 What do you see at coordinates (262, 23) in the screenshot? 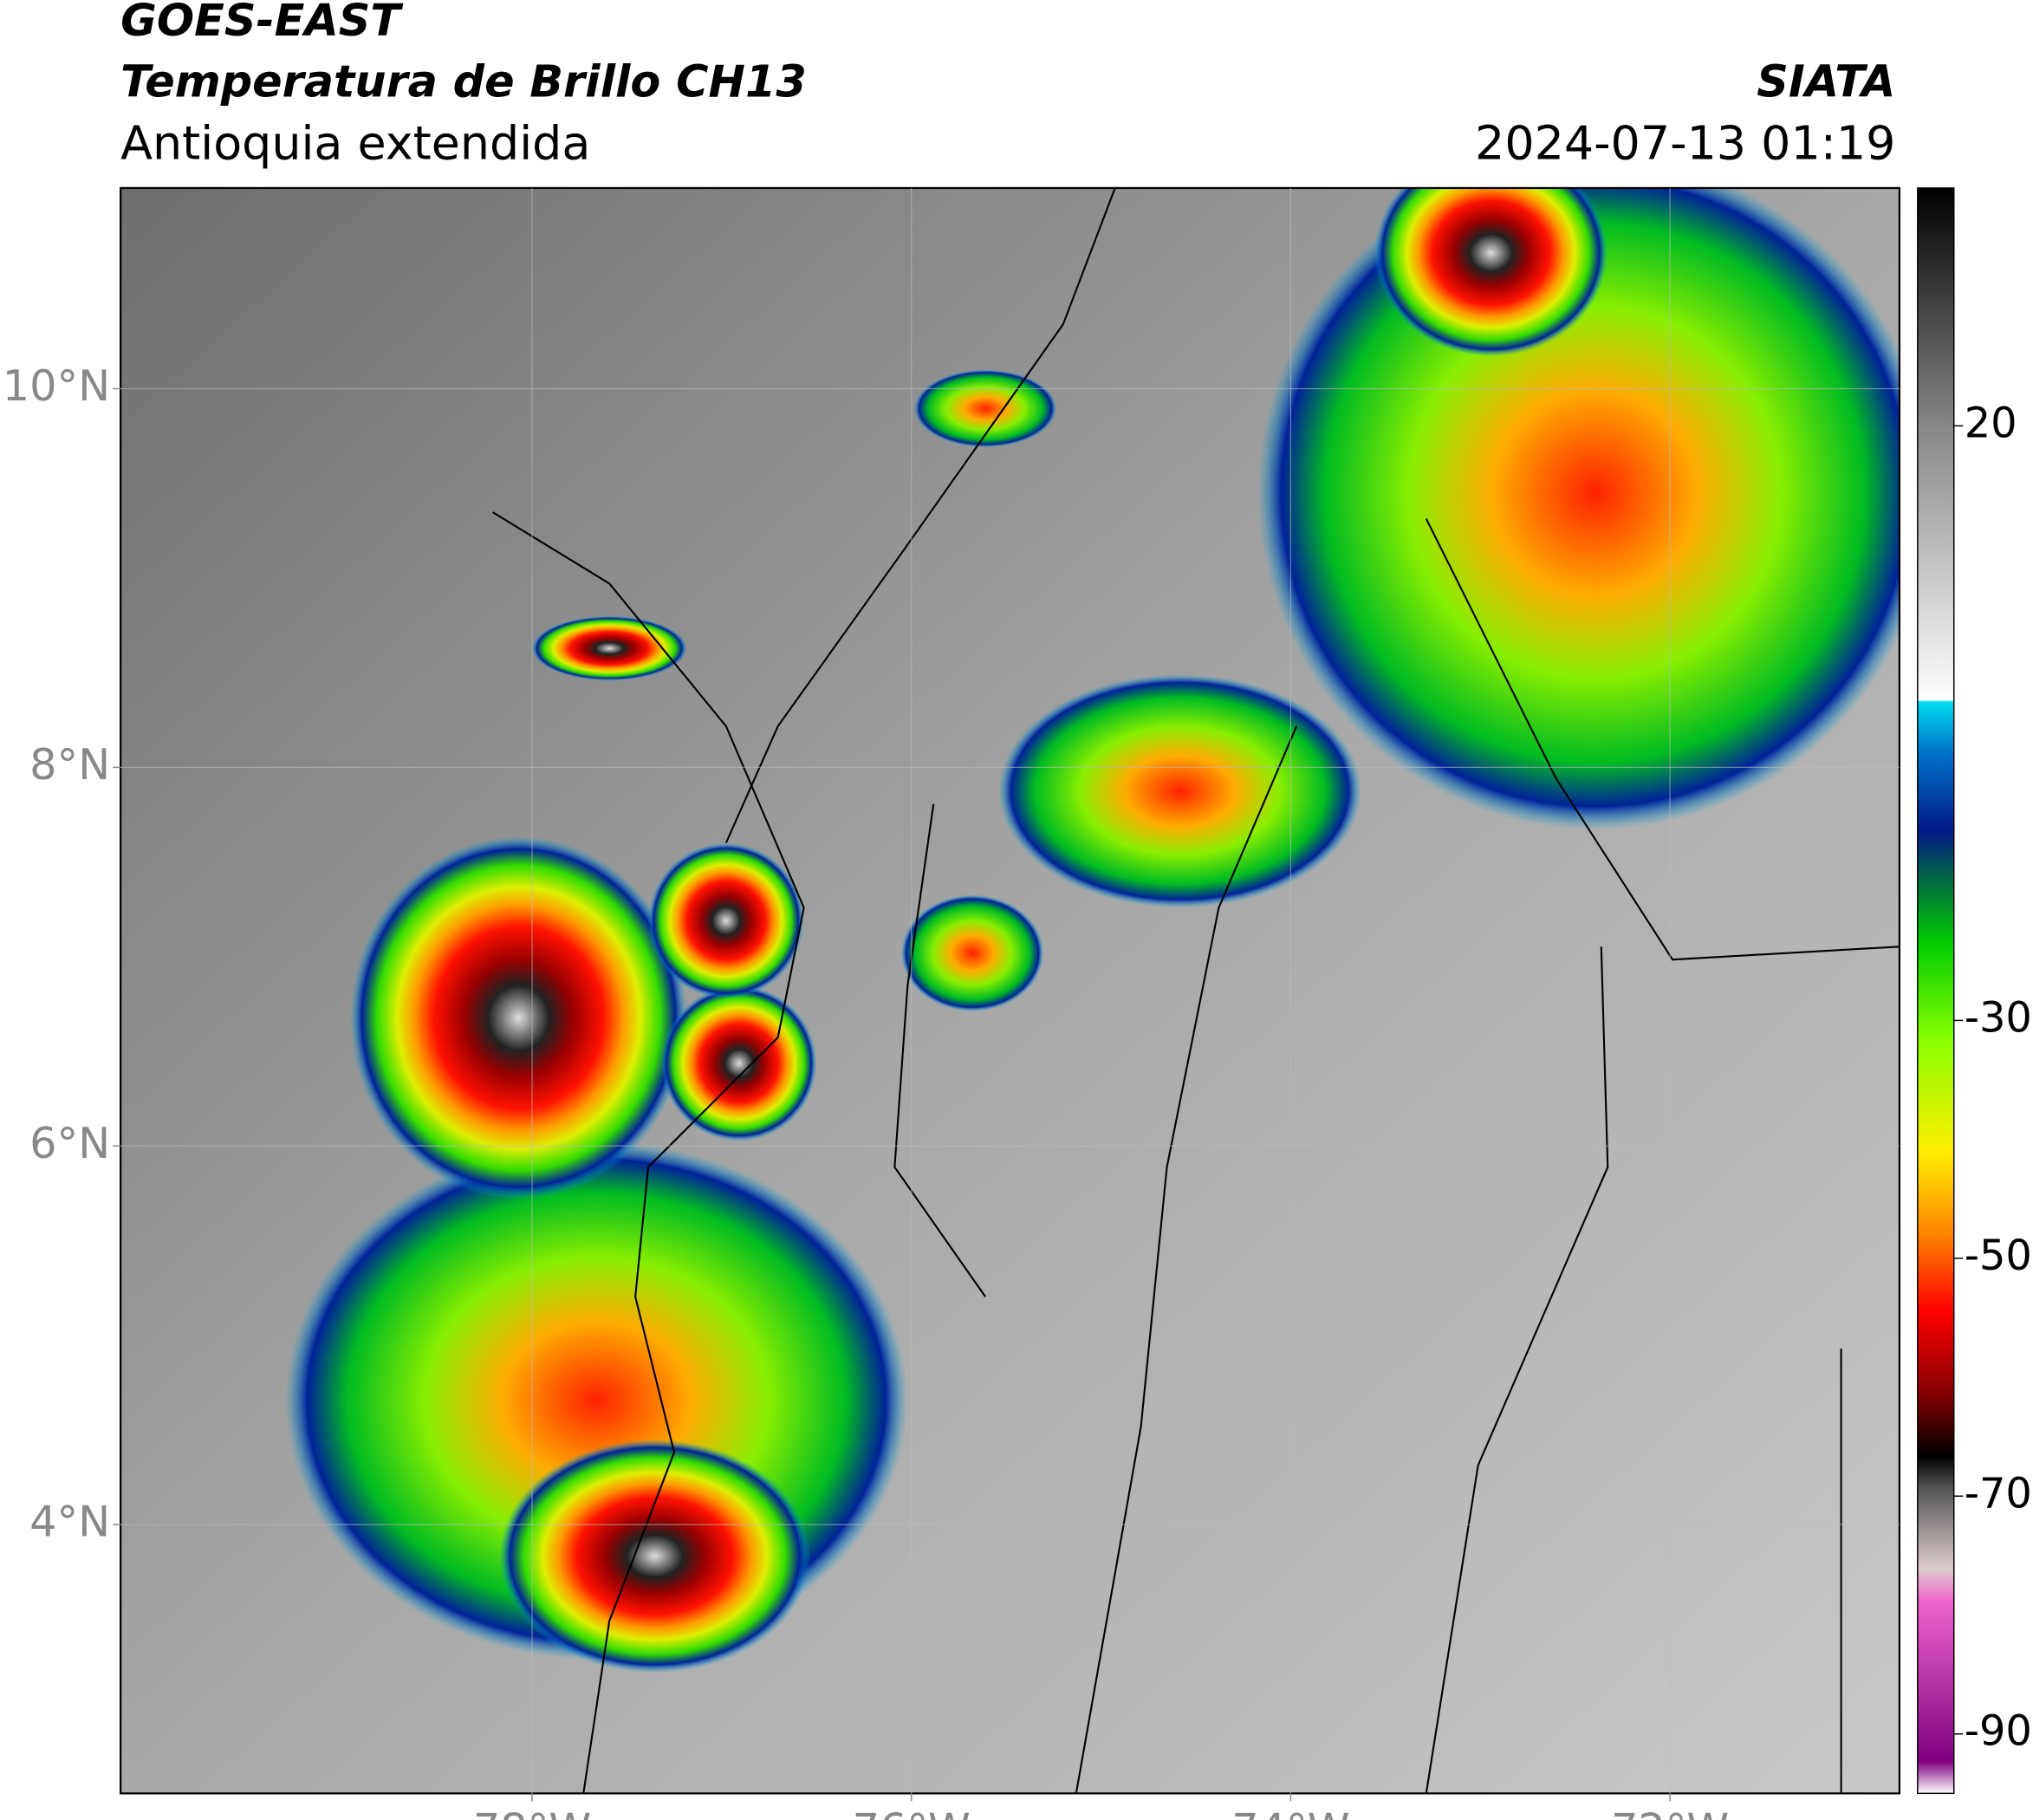
I see `satellite: GOES-EAST` at bounding box center [262, 23].